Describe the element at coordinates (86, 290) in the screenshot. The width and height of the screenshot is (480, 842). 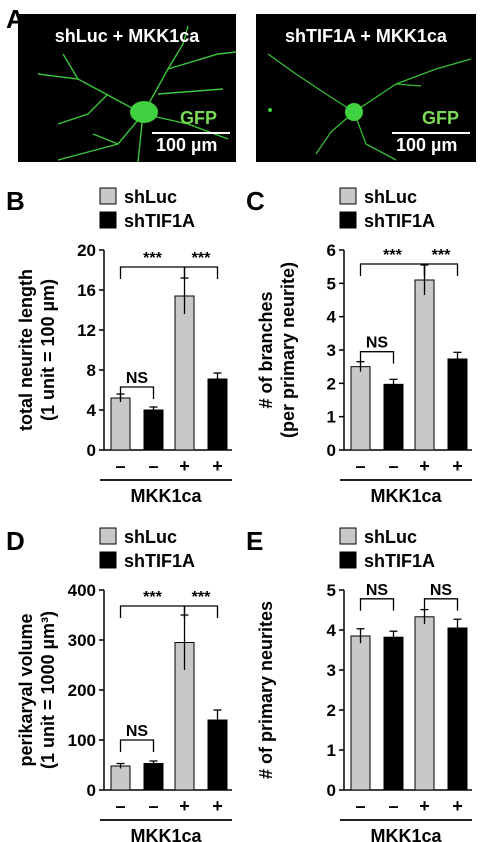
I see `panel-b-y-tick-label: 16` at that location.